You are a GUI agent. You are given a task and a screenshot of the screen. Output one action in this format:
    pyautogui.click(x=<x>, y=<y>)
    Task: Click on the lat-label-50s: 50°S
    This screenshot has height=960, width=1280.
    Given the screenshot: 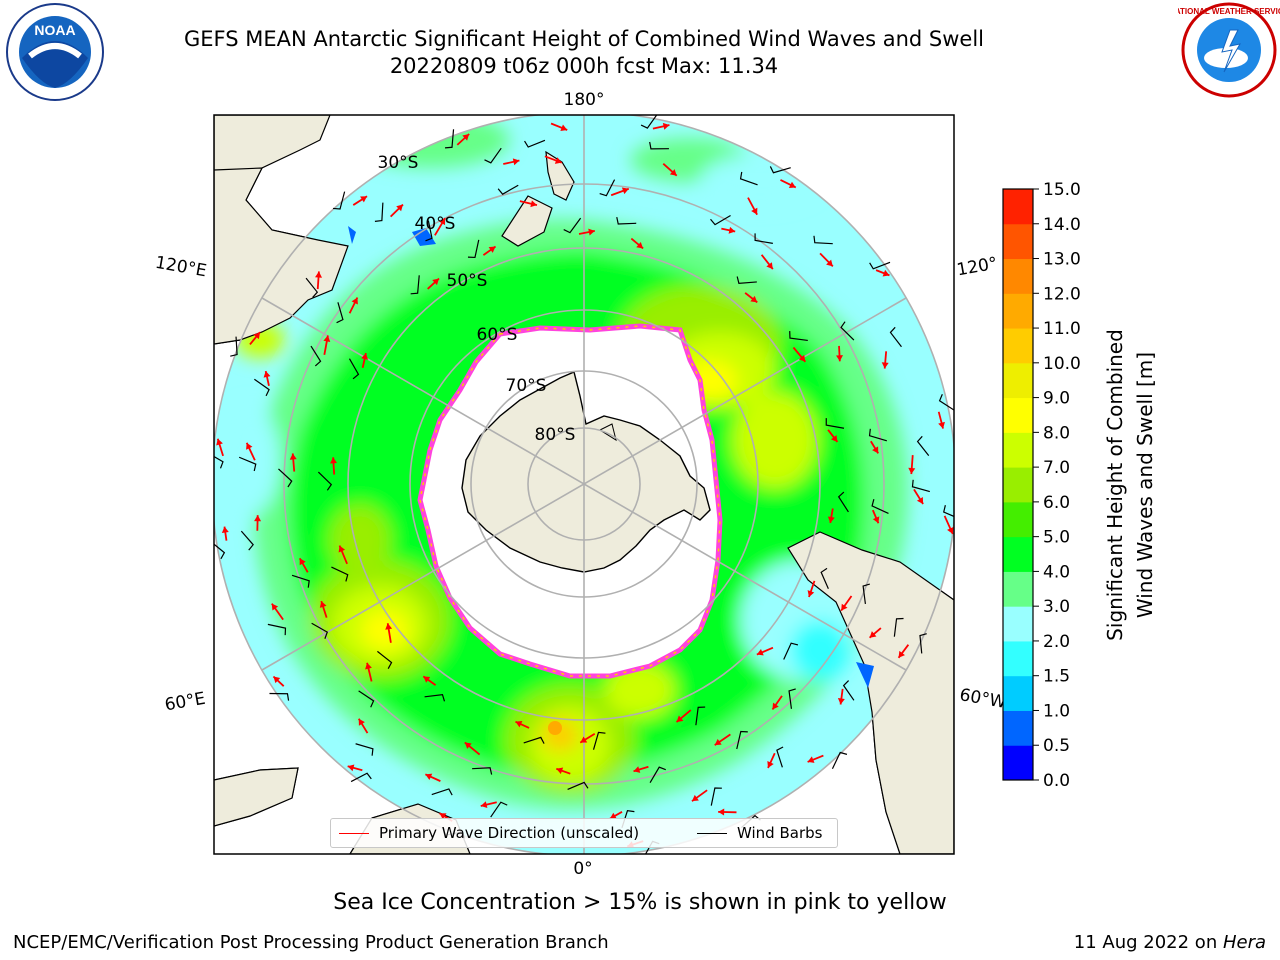 What is the action you would take?
    pyautogui.click(x=467, y=281)
    